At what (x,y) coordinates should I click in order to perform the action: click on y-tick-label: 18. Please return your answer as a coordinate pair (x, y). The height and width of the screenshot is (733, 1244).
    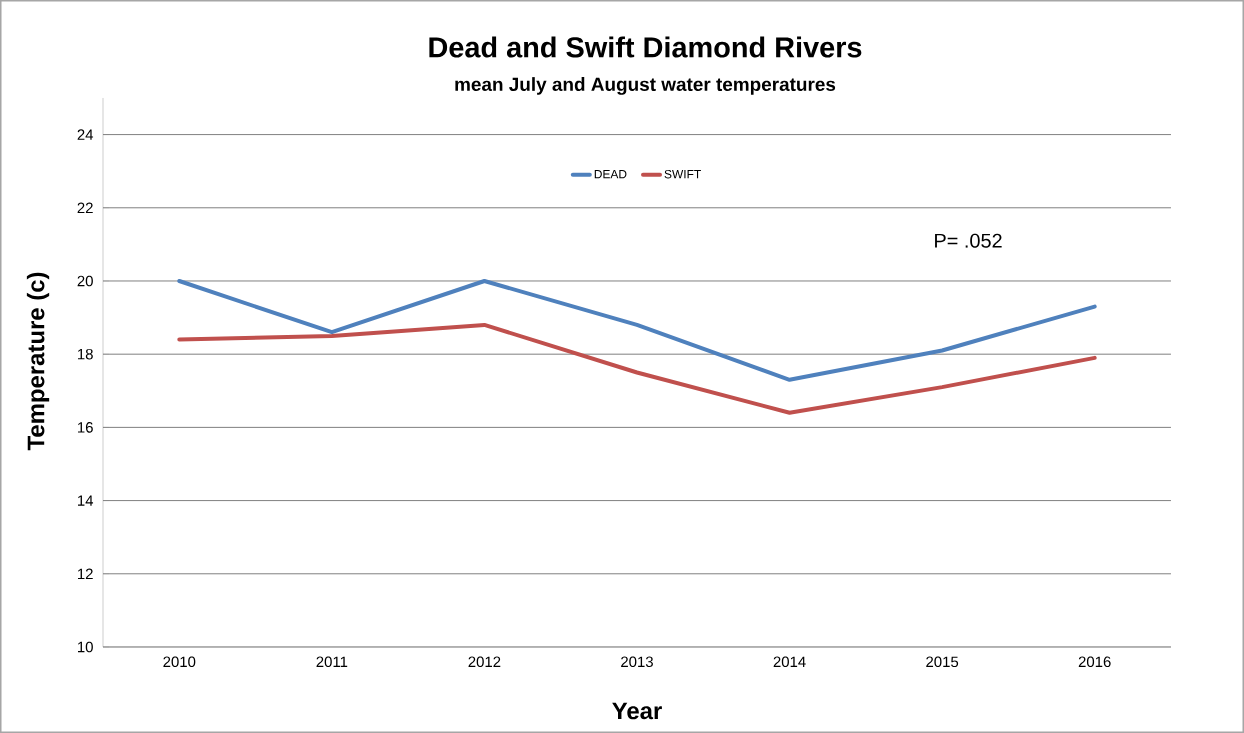
    Looking at the image, I should click on (85, 354).